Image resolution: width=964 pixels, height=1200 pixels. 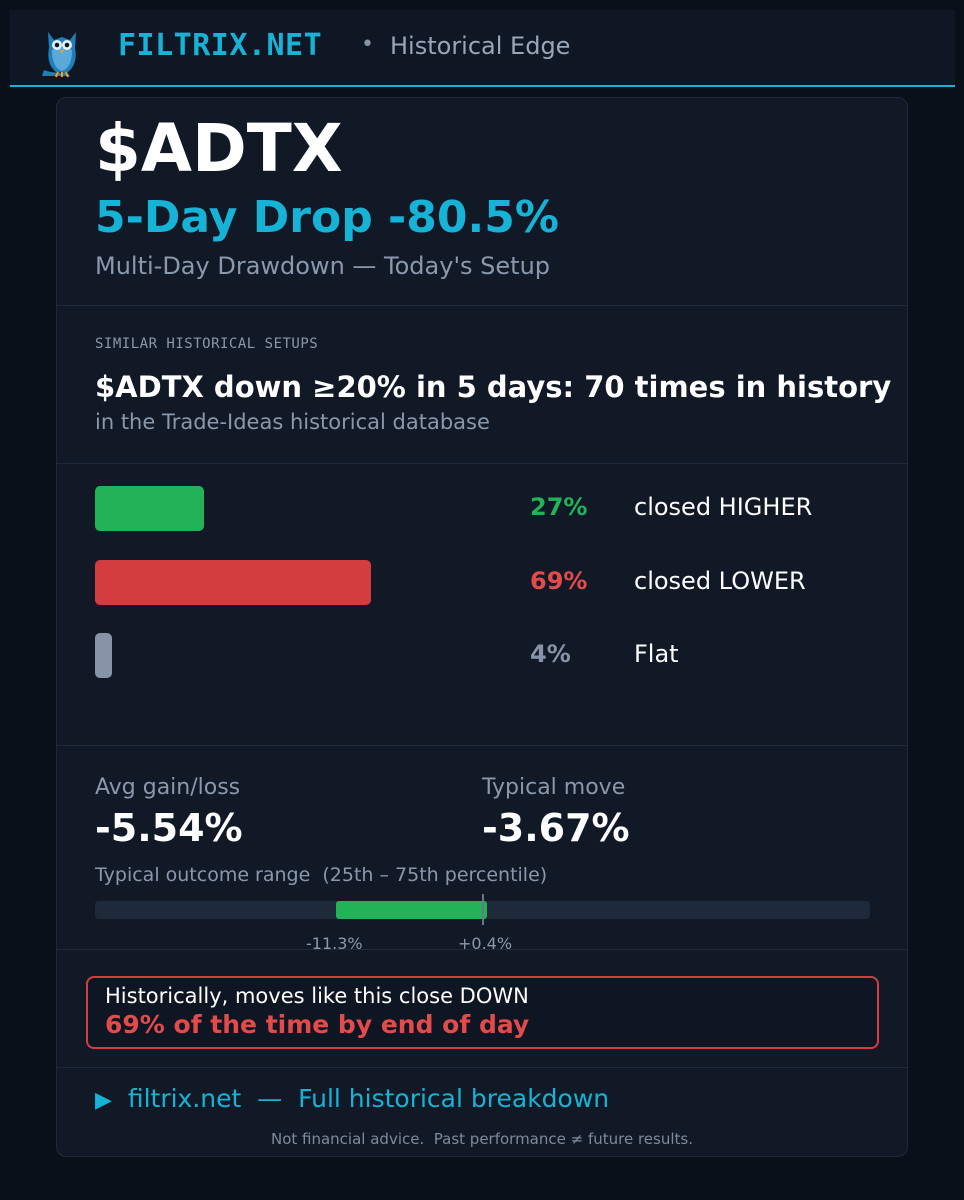 What do you see at coordinates (207, 344) in the screenshot?
I see `similar-setups-label: SIMILAR HISTORICAL SETUPS` at bounding box center [207, 344].